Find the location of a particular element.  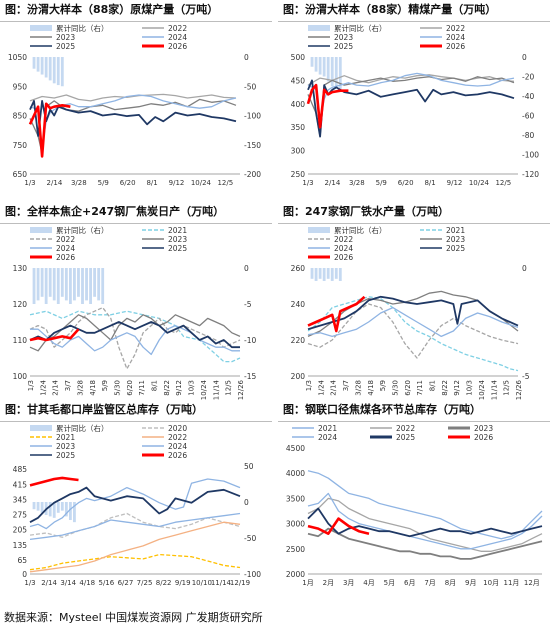

y-tick-label: 110 is located at coordinates (20, 340).